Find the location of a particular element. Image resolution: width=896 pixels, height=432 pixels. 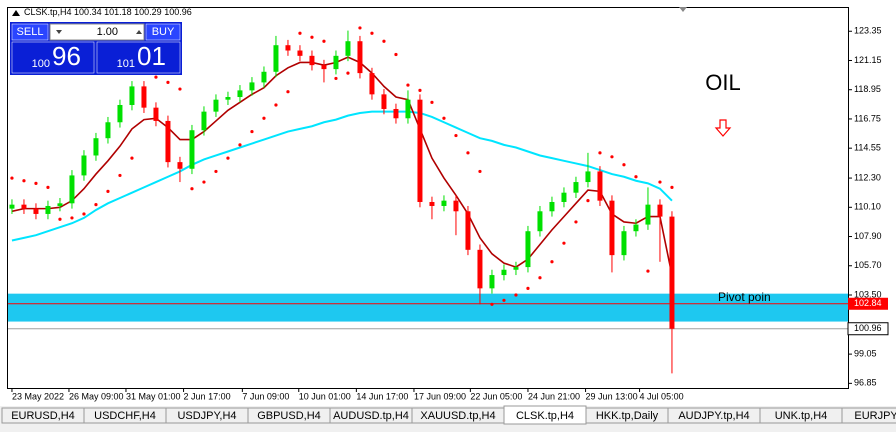

trade-panel: SELL 1.00 BUY 100 96 101 01 is located at coordinates (96, 48).